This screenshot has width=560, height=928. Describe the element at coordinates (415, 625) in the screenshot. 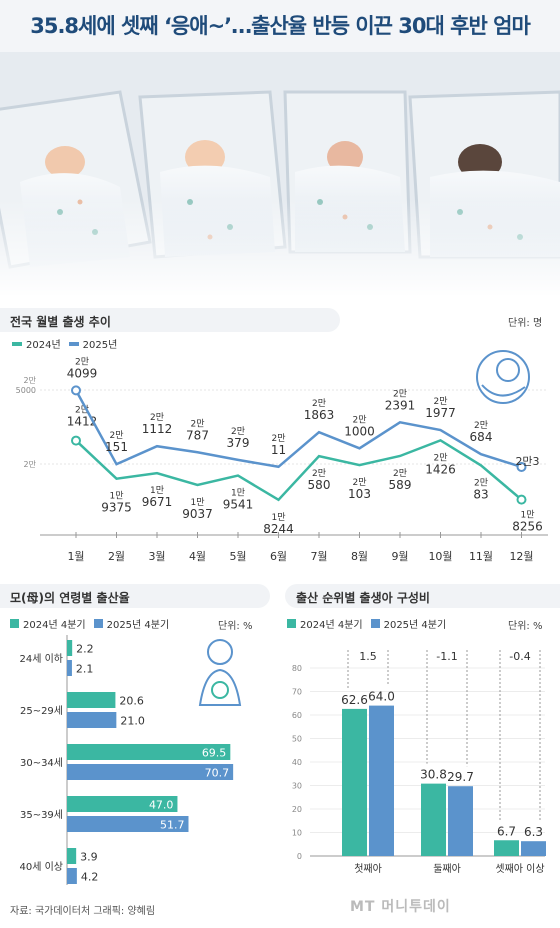

I see `order-legend-label-2025: 2025년 4분기` at that location.